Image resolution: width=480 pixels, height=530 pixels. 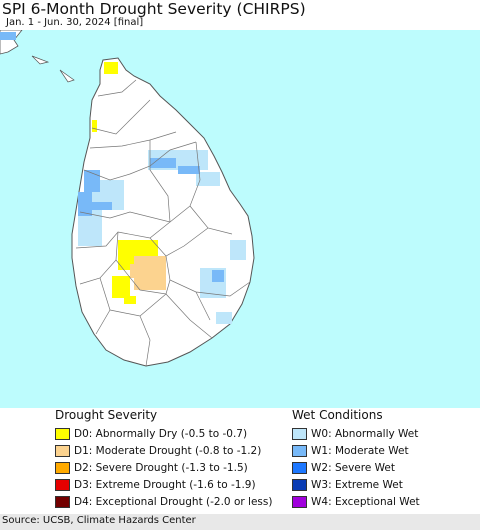 I want to click on wet-legend-item: W4: Exceptional Wet, so click(x=356, y=502).